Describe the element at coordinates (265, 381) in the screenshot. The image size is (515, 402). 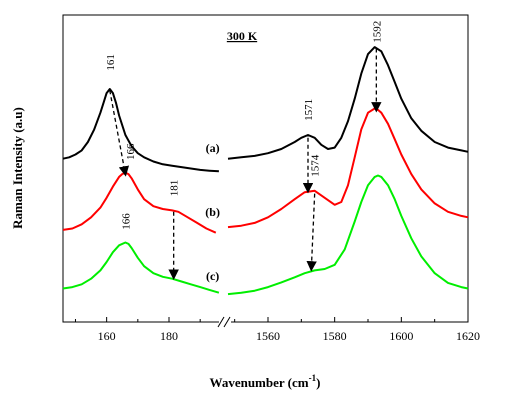
I see `x-axis-title: Wavenumber (cm-1)` at that location.